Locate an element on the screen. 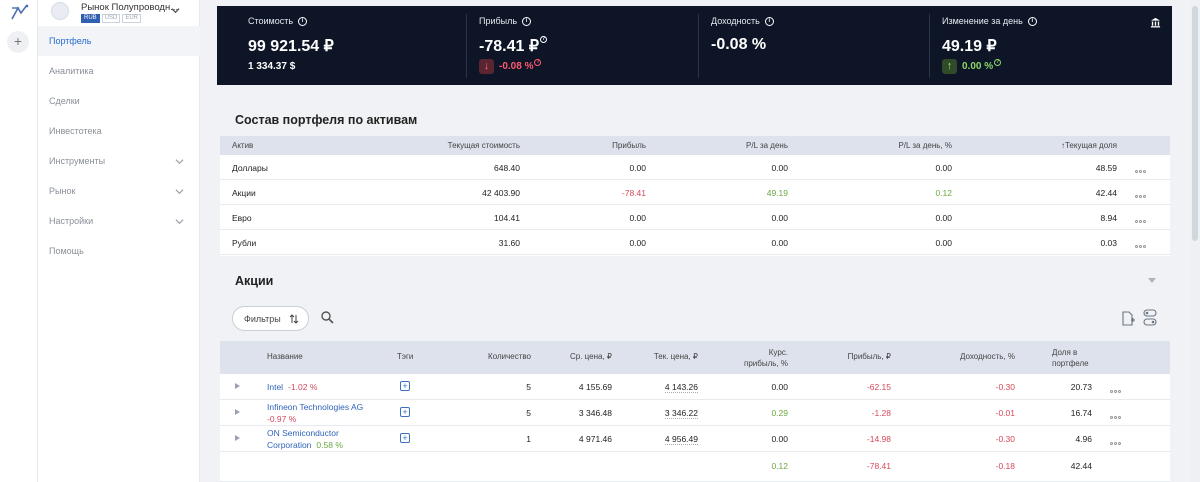 The width and height of the screenshot is (1200, 482). scrollbar-thumb is located at coordinates (1195, 123).